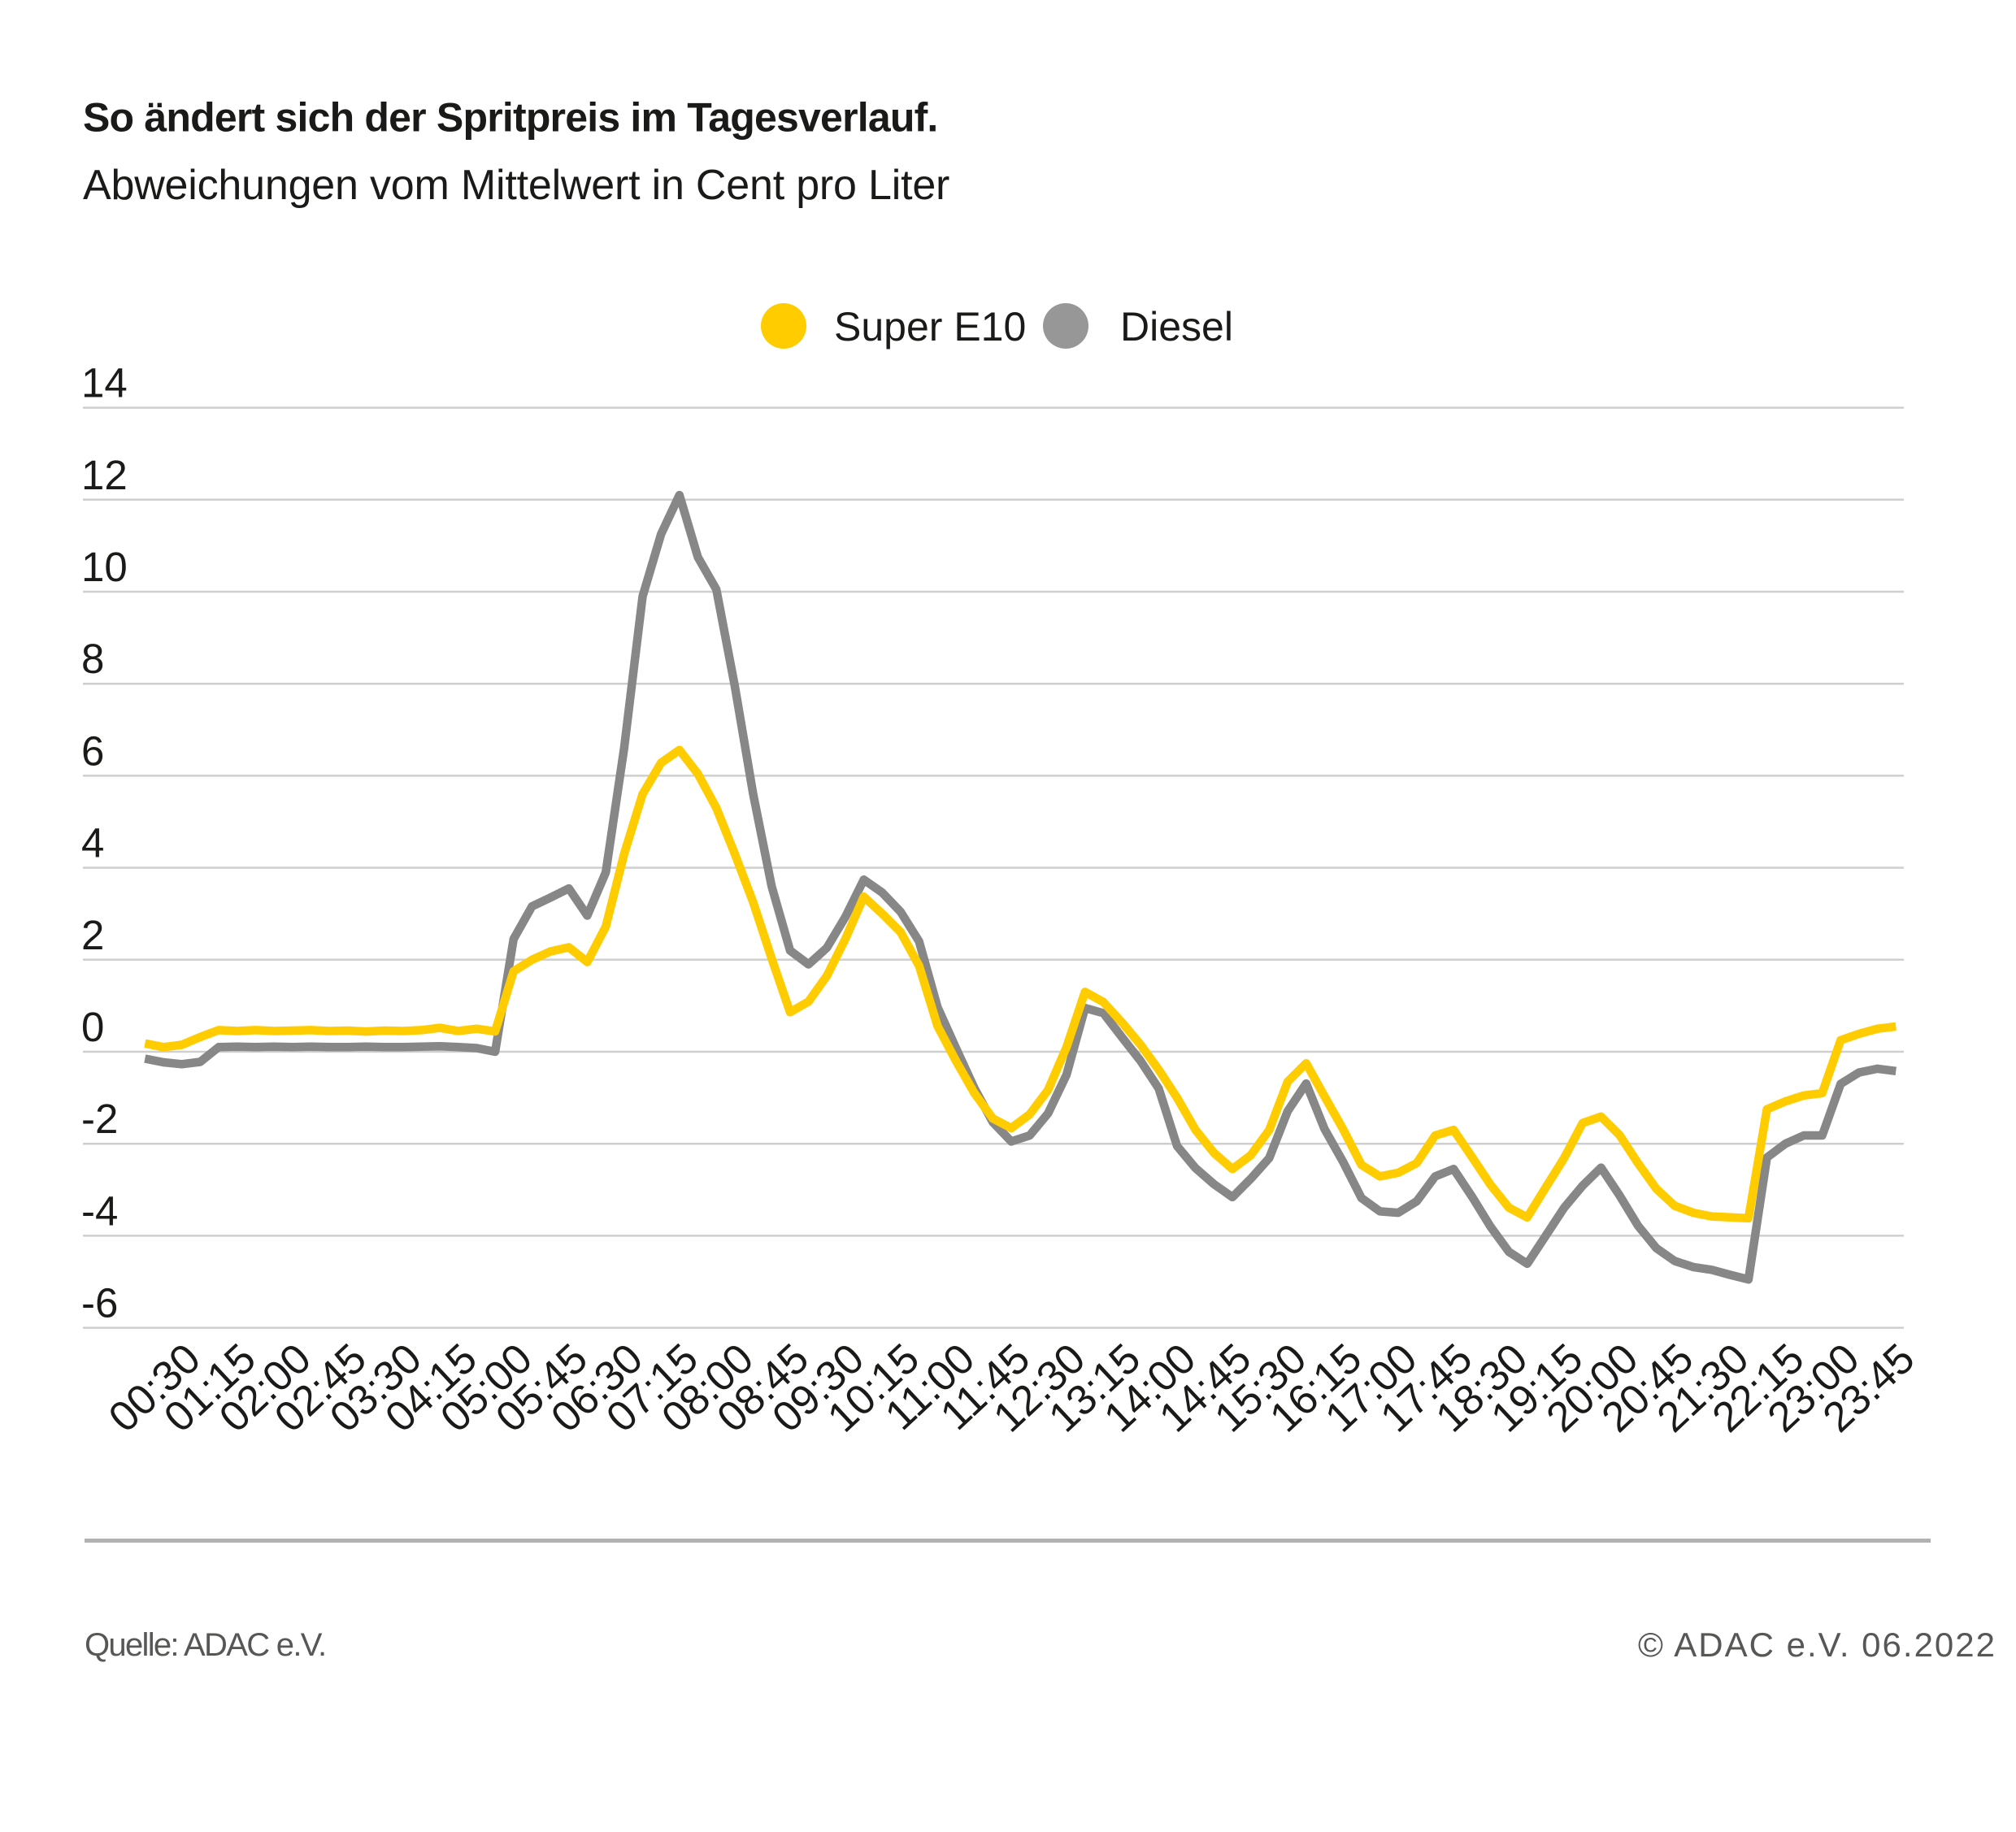  What do you see at coordinates (930, 327) in the screenshot?
I see `svg-text: Super E10` at bounding box center [930, 327].